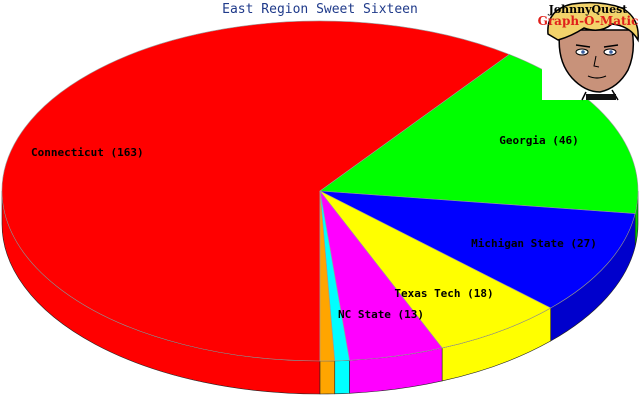  I want to click on logo-line1: JohnnyQuest, so click(588, 9).